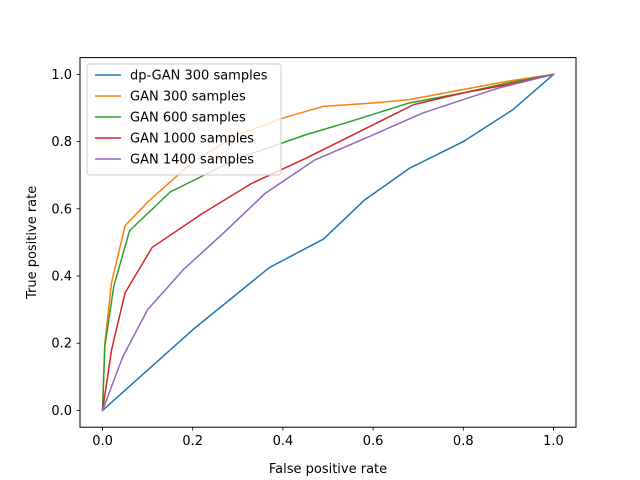  What do you see at coordinates (199, 76) in the screenshot?
I see `legend-label-1: dp-GAN 300 samples` at bounding box center [199, 76].